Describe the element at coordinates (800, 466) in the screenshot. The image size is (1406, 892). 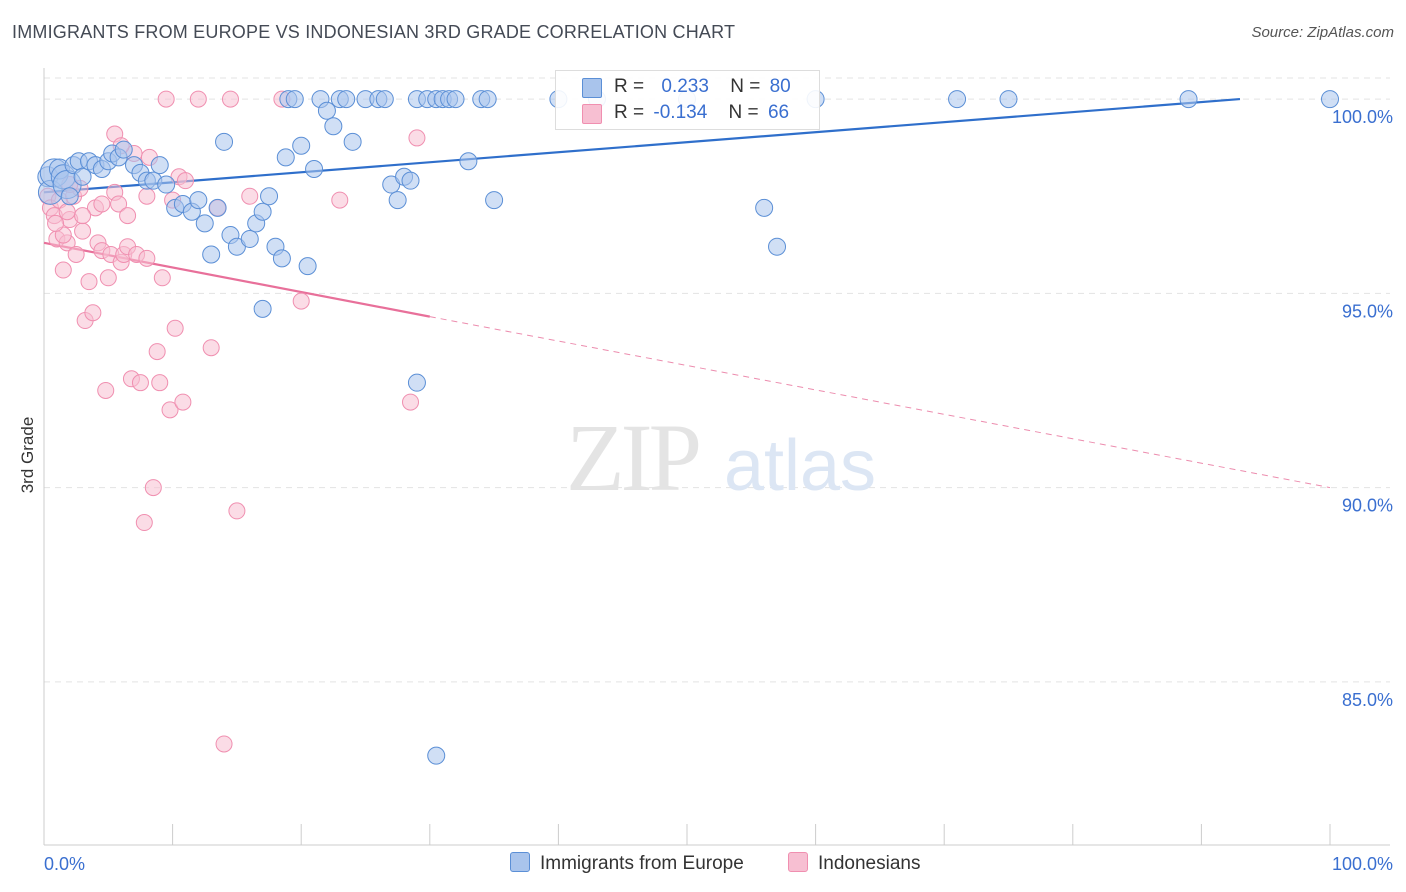
I see `watermark-atlas: atlas` at that location.